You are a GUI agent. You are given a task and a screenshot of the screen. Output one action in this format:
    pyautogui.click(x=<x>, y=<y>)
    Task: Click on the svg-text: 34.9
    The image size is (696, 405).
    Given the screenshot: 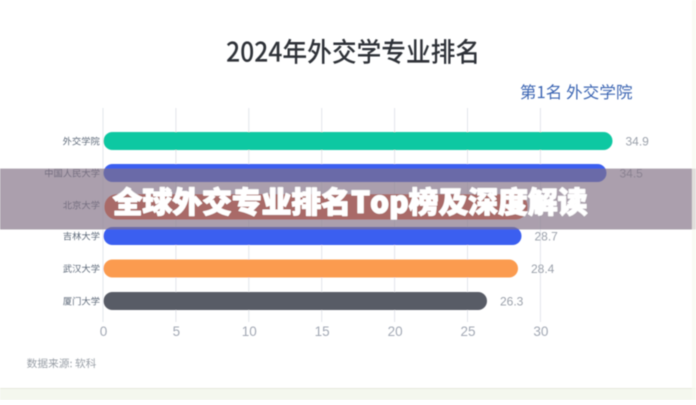 What is the action you would take?
    pyautogui.click(x=638, y=141)
    